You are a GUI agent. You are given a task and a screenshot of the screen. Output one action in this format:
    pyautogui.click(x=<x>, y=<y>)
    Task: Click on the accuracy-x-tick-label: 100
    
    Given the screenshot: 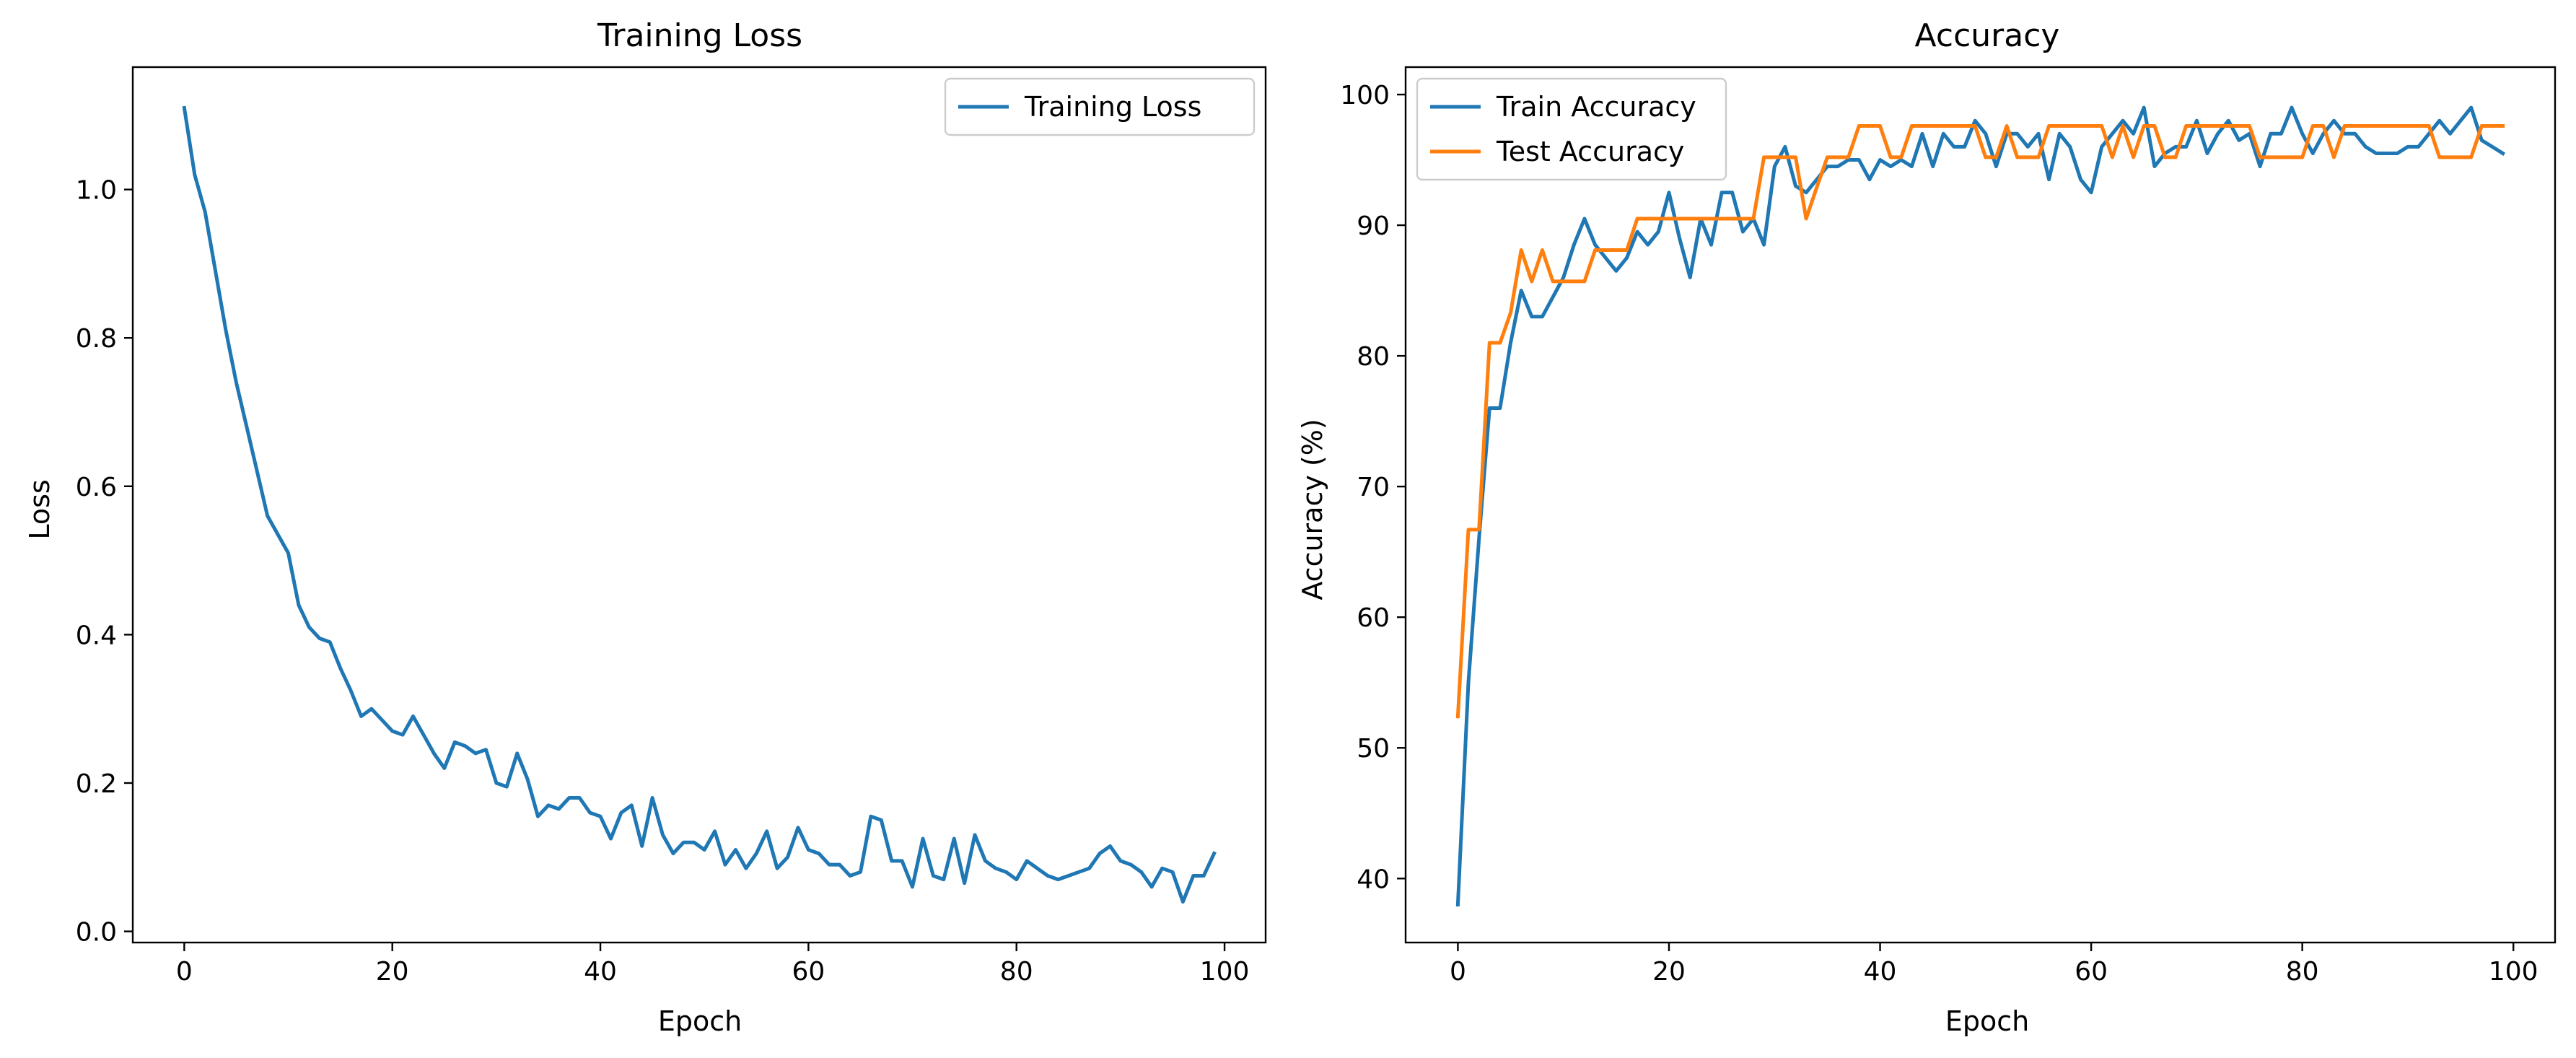 What is the action you would take?
    pyautogui.click(x=2513, y=972)
    